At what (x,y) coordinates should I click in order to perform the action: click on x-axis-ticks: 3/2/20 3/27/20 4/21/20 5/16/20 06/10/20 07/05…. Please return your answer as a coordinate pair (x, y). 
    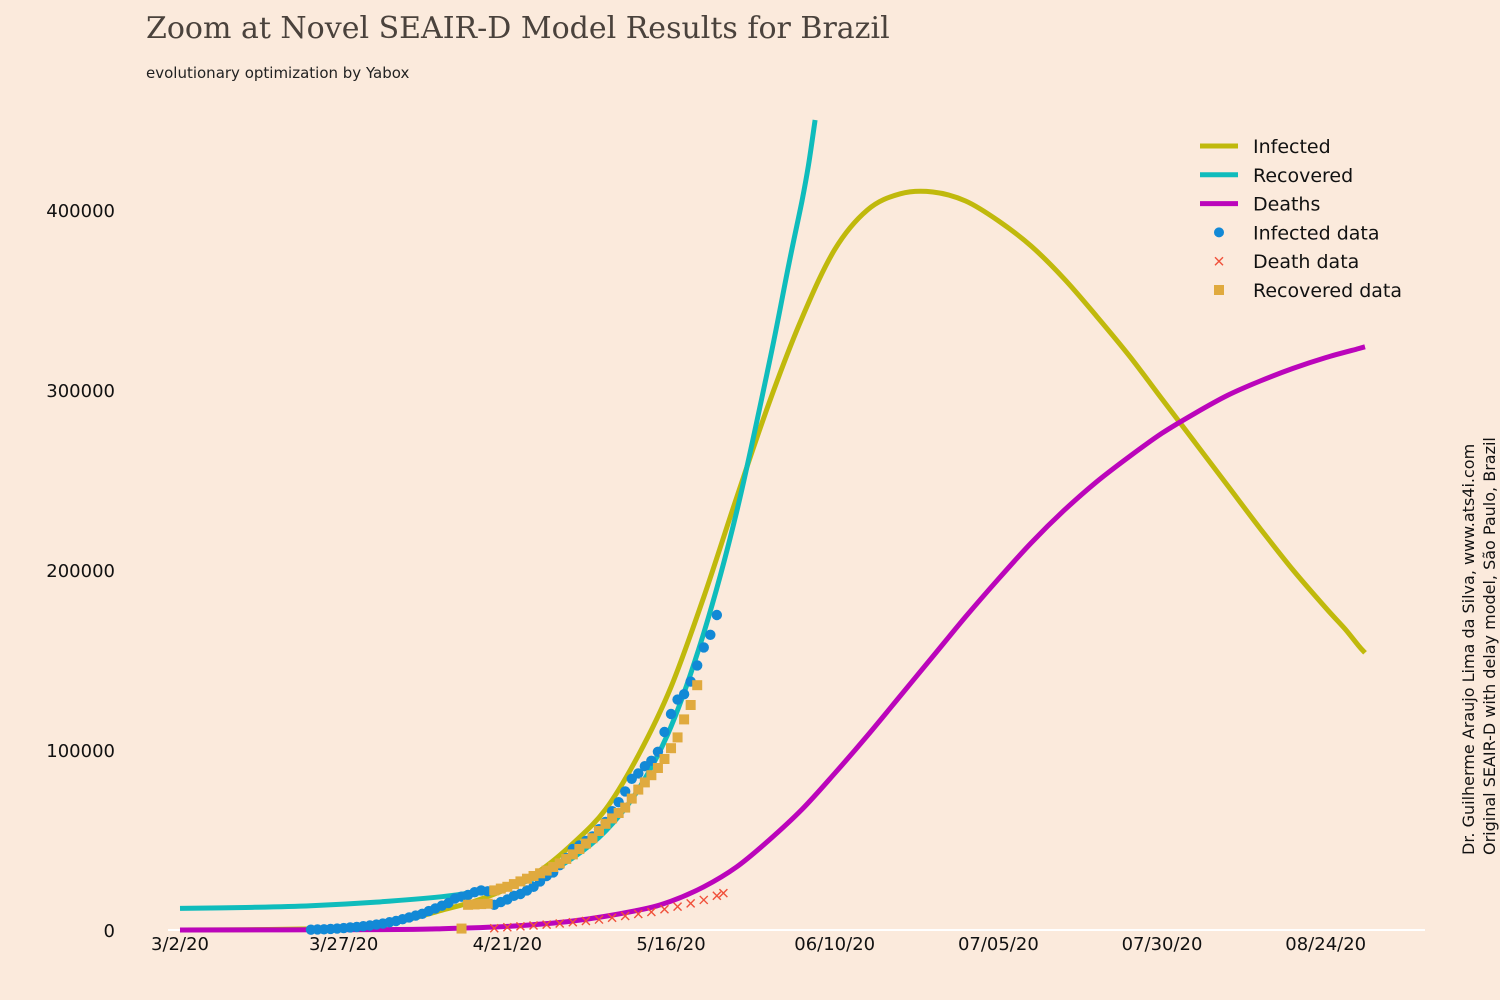
    Looking at the image, I should click on (758, 944).